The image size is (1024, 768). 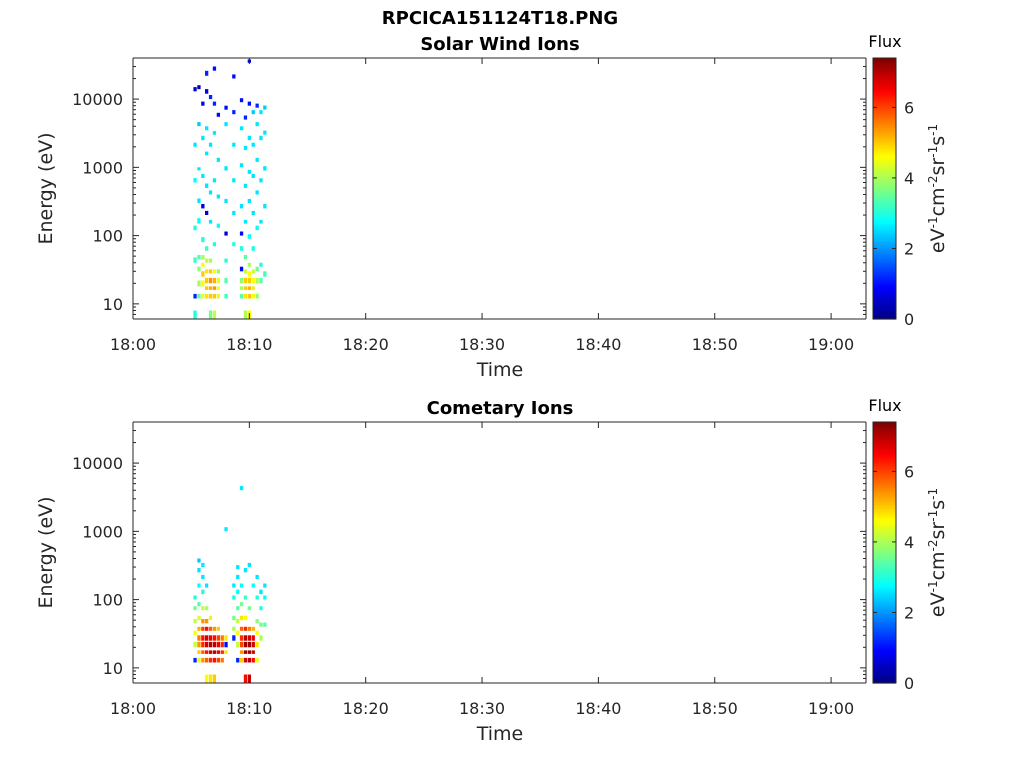 I want to click on x-tick-label: 18:00, so click(x=133, y=344).